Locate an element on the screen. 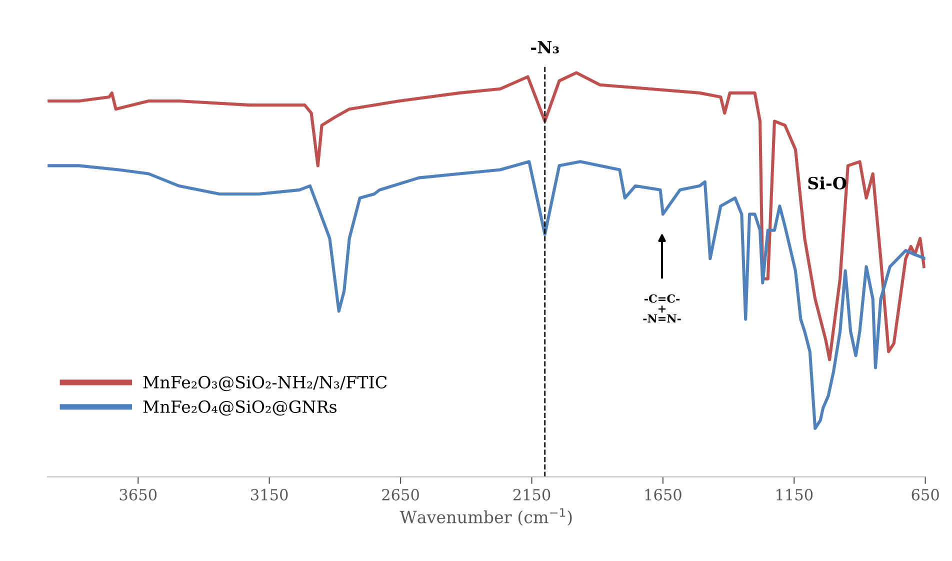 The height and width of the screenshot is (561, 952). legend-label: MnFe₂O₃@SiO₂-NH₂/N₃/FTIC is located at coordinates (265, 384).